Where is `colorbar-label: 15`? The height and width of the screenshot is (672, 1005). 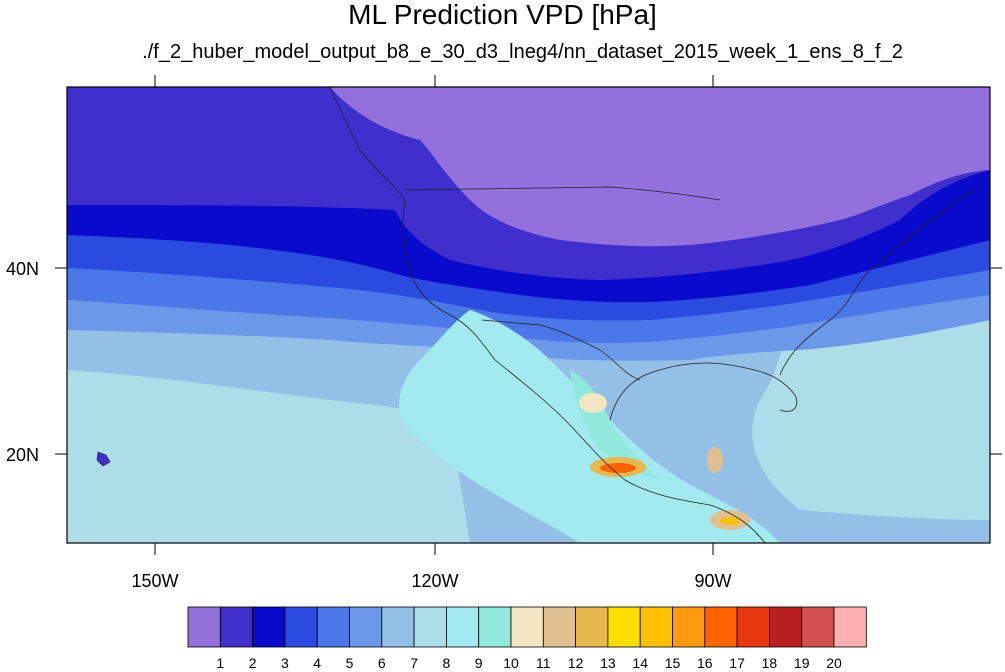 colorbar-label: 15 is located at coordinates (673, 663).